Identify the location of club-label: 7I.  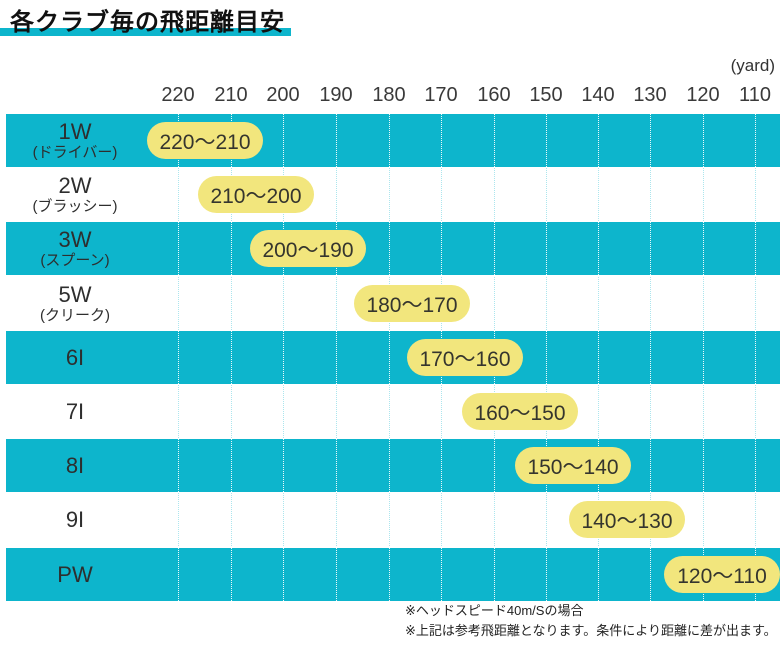
(75, 411).